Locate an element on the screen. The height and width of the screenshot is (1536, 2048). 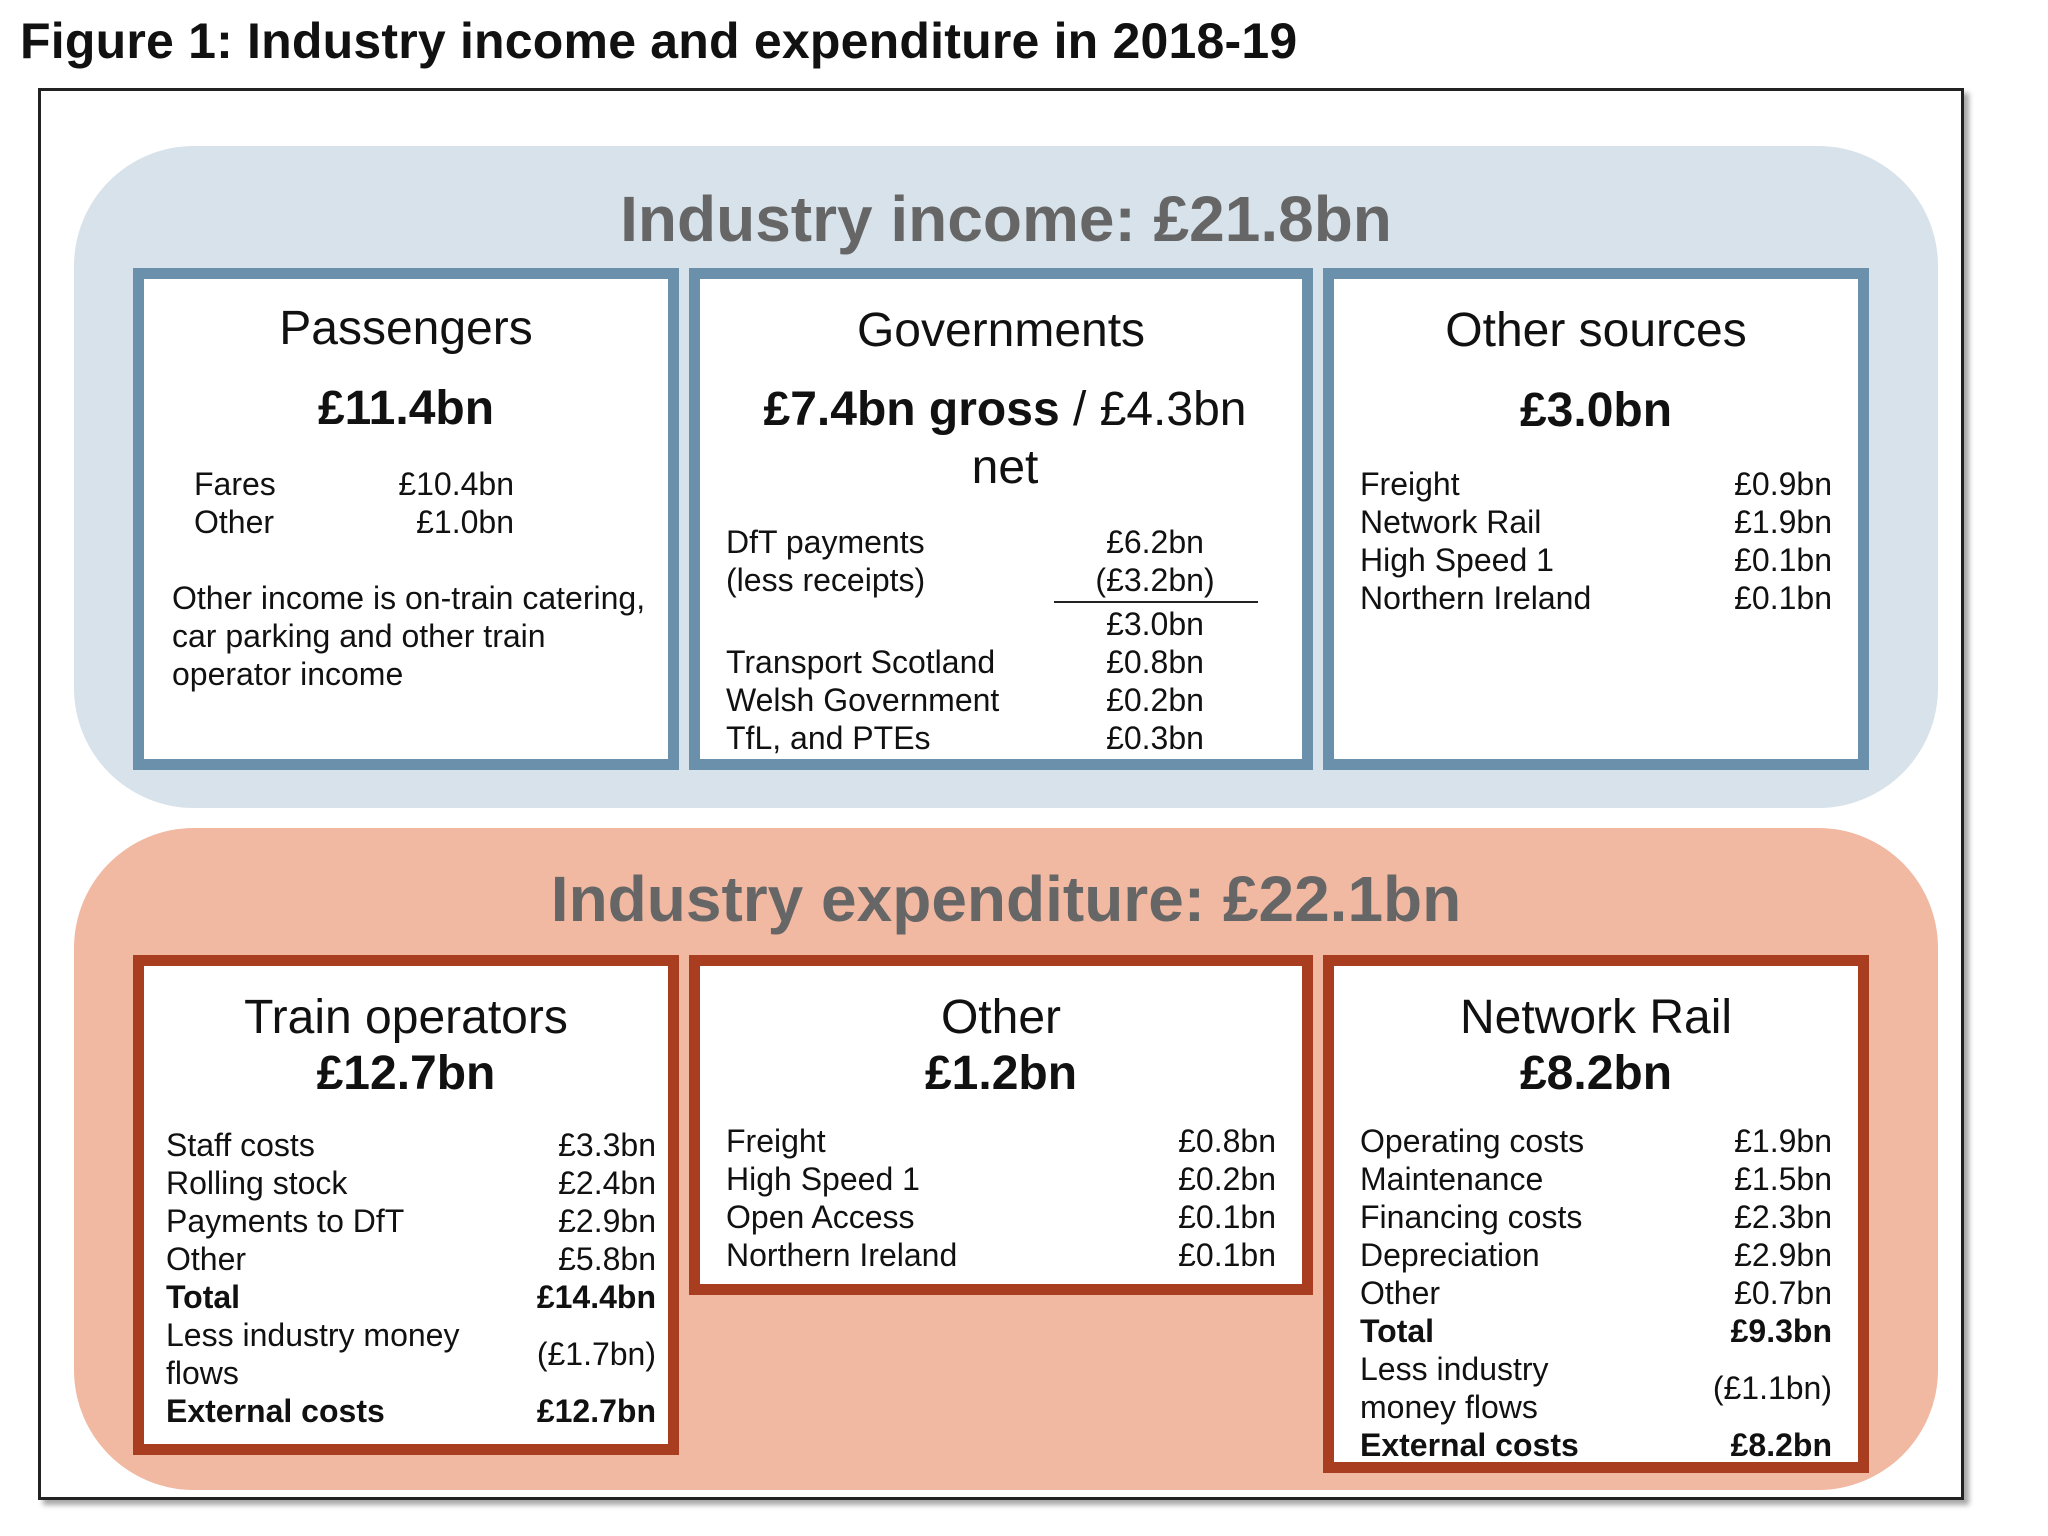
governments-heading: Governments is located at coordinates (1001, 330).